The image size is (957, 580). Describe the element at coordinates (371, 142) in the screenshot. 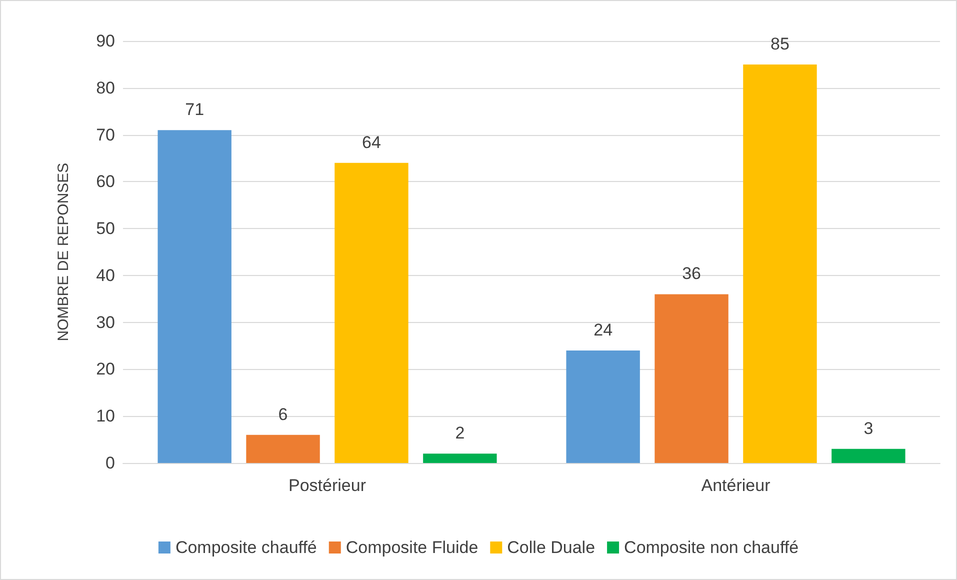

I see `data-label: 64` at that location.